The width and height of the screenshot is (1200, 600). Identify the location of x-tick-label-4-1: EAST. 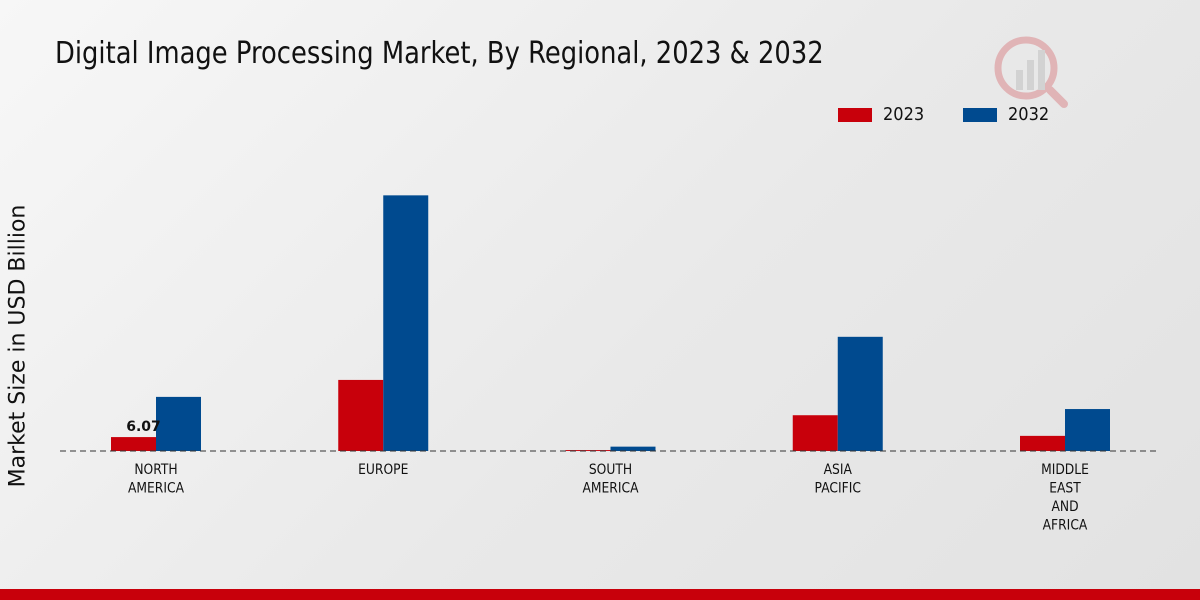
(1065, 489).